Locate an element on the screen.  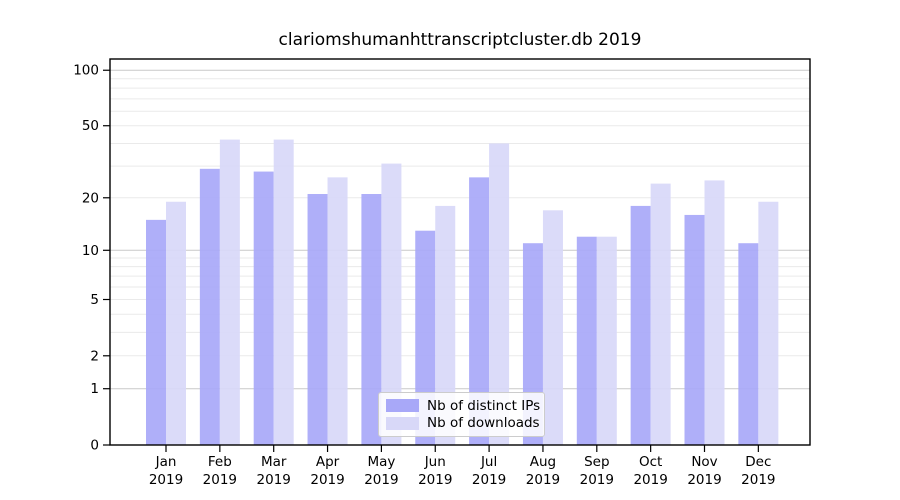
bar-jan-downloads is located at coordinates (176, 323).